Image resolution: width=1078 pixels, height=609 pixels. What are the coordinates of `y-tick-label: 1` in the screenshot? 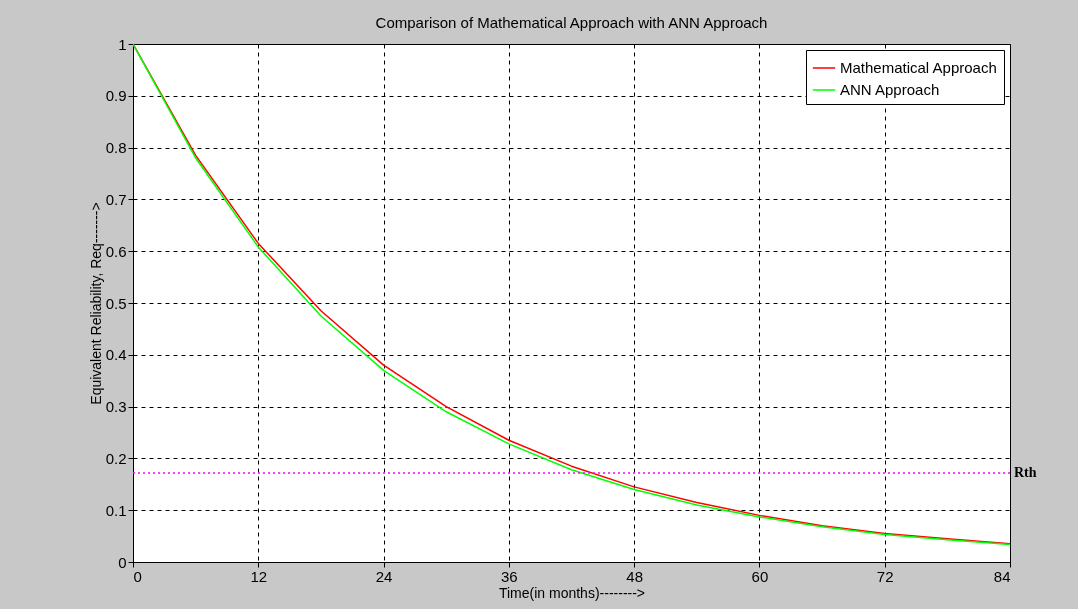 It's located at (122, 44).